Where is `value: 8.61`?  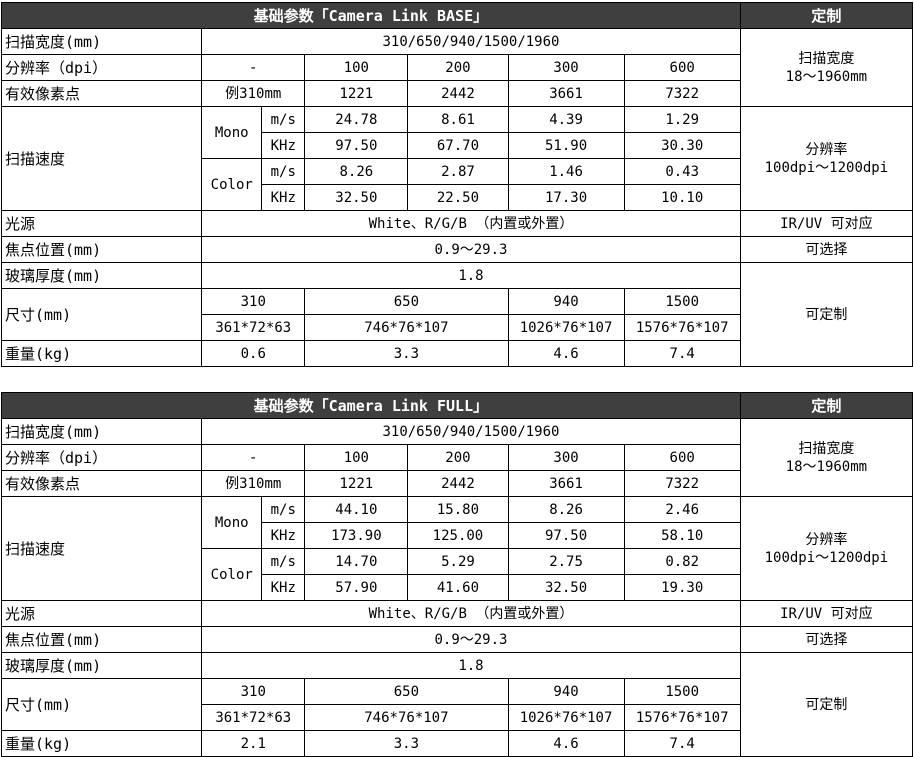 value: 8.61 is located at coordinates (458, 119).